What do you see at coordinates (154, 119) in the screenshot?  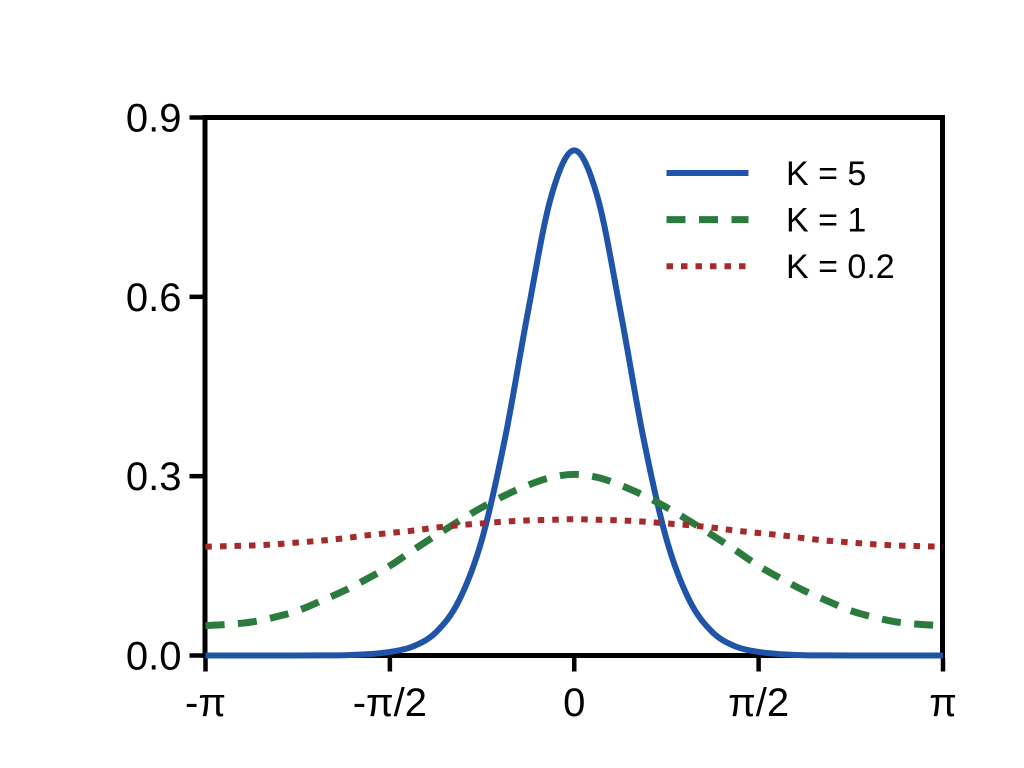 I see `y-tick-label: 0.9` at bounding box center [154, 119].